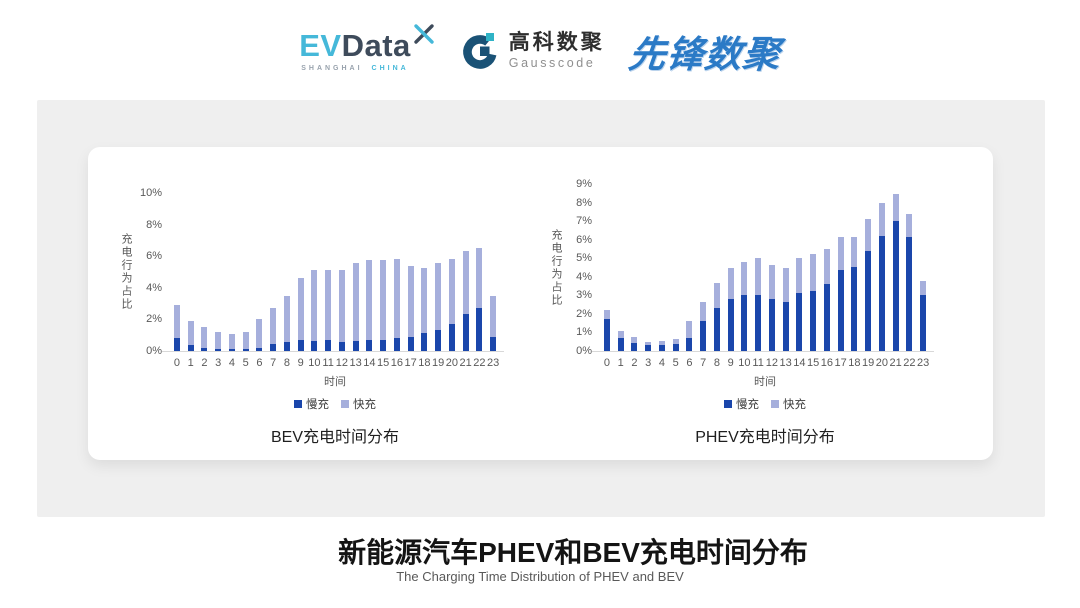 The image size is (1080, 608). Describe the element at coordinates (840, 363) in the screenshot. I see `x-tick-label: 17` at that location.